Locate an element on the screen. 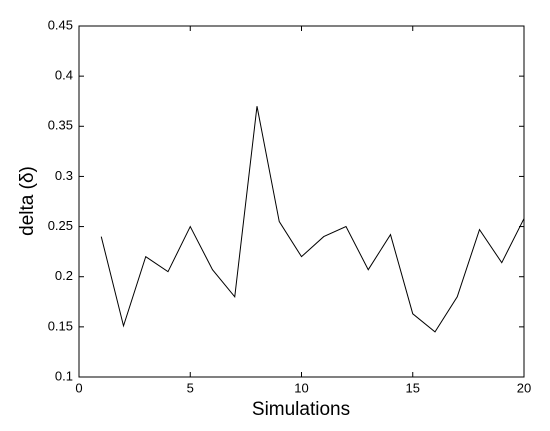 This screenshot has width=550, height=431. x-axis-title: Simulations is located at coordinates (301, 409).